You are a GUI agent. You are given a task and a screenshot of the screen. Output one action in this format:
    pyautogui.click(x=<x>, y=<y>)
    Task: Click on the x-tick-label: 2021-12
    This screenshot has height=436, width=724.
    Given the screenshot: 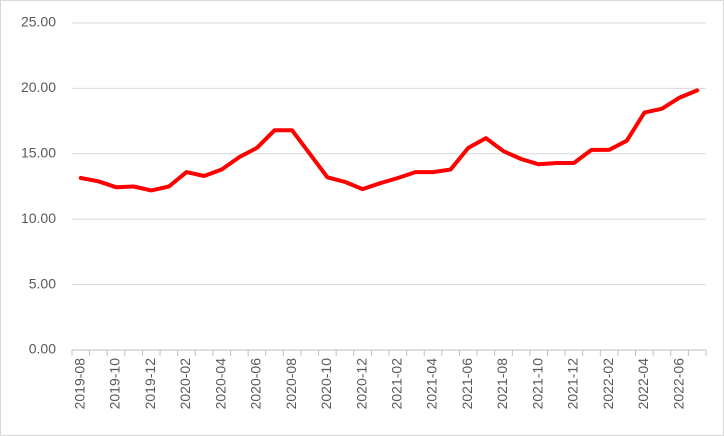 What is the action you would take?
    pyautogui.click(x=573, y=384)
    